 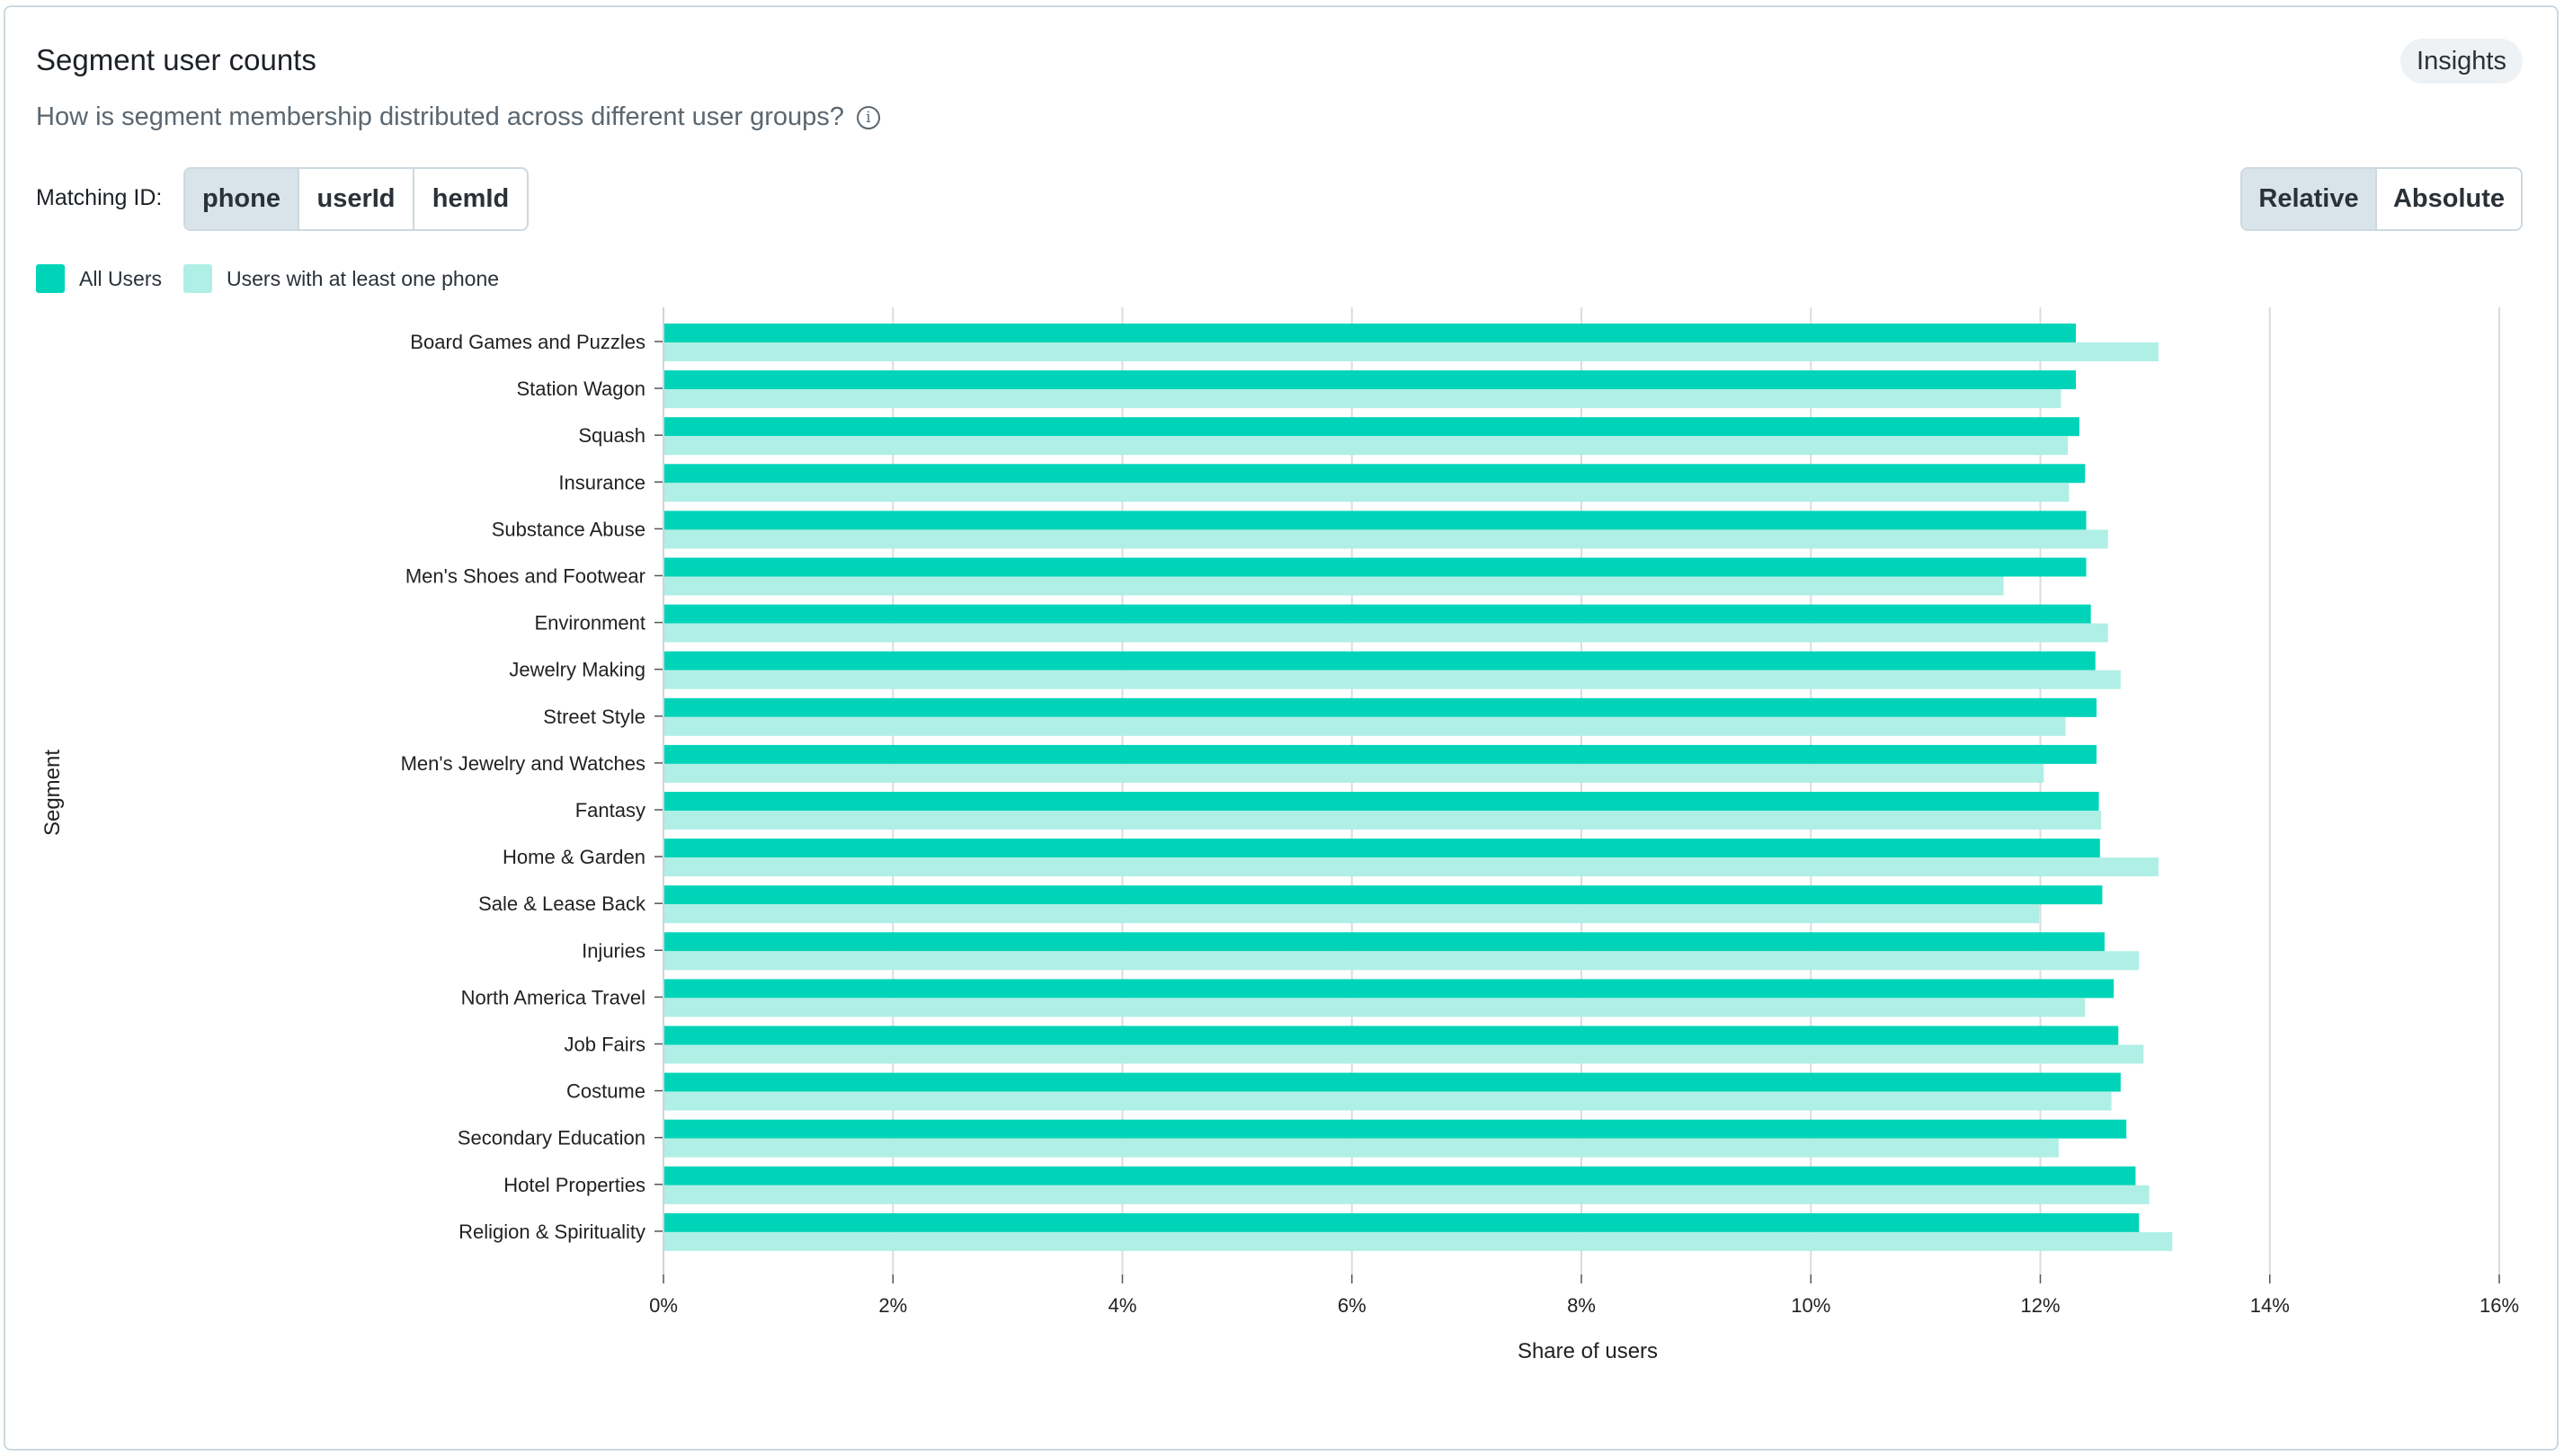 What do you see at coordinates (577, 670) in the screenshot?
I see `category-label: Jewelry Making` at bounding box center [577, 670].